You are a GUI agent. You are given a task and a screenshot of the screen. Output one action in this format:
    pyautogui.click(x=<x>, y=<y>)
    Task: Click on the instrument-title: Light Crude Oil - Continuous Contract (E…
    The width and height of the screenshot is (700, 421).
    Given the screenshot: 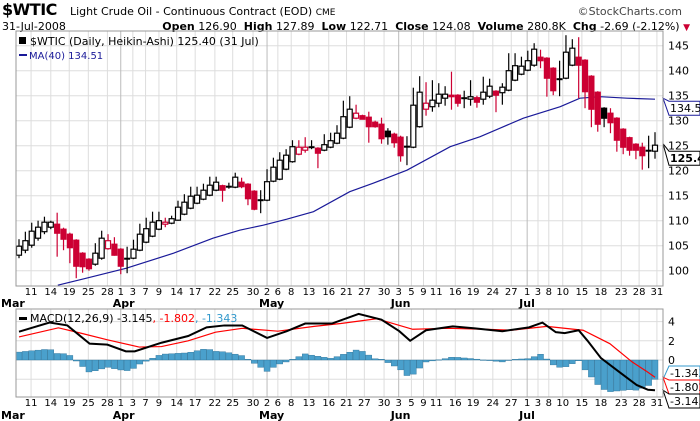 What is the action you would take?
    pyautogui.click(x=202, y=12)
    